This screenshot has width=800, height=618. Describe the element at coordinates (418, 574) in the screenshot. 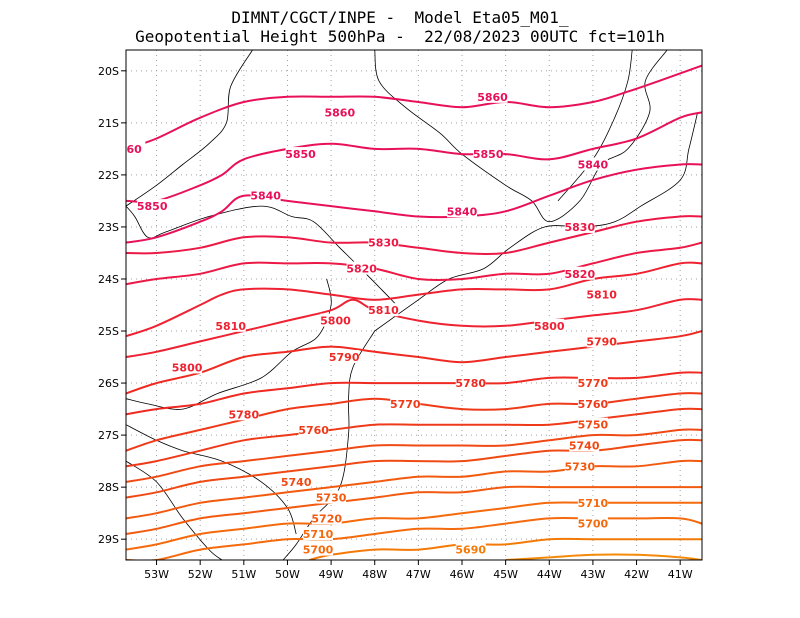

I see `x-tick-label: 47W` at that location.